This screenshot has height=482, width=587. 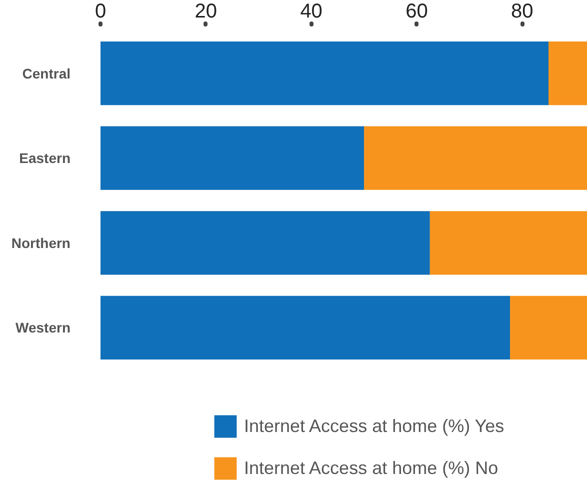 I want to click on legend-label: Internet Access at home (%) Yes, so click(x=374, y=426).